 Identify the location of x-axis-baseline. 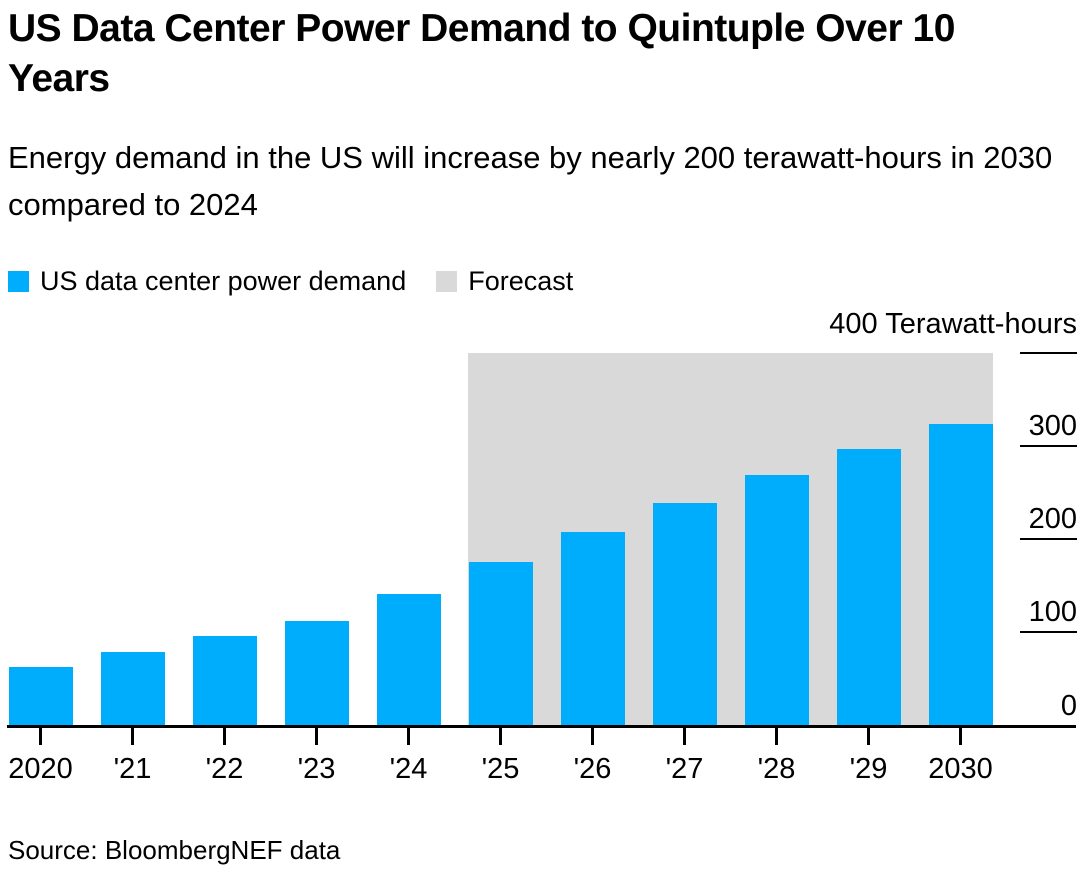
(541, 726).